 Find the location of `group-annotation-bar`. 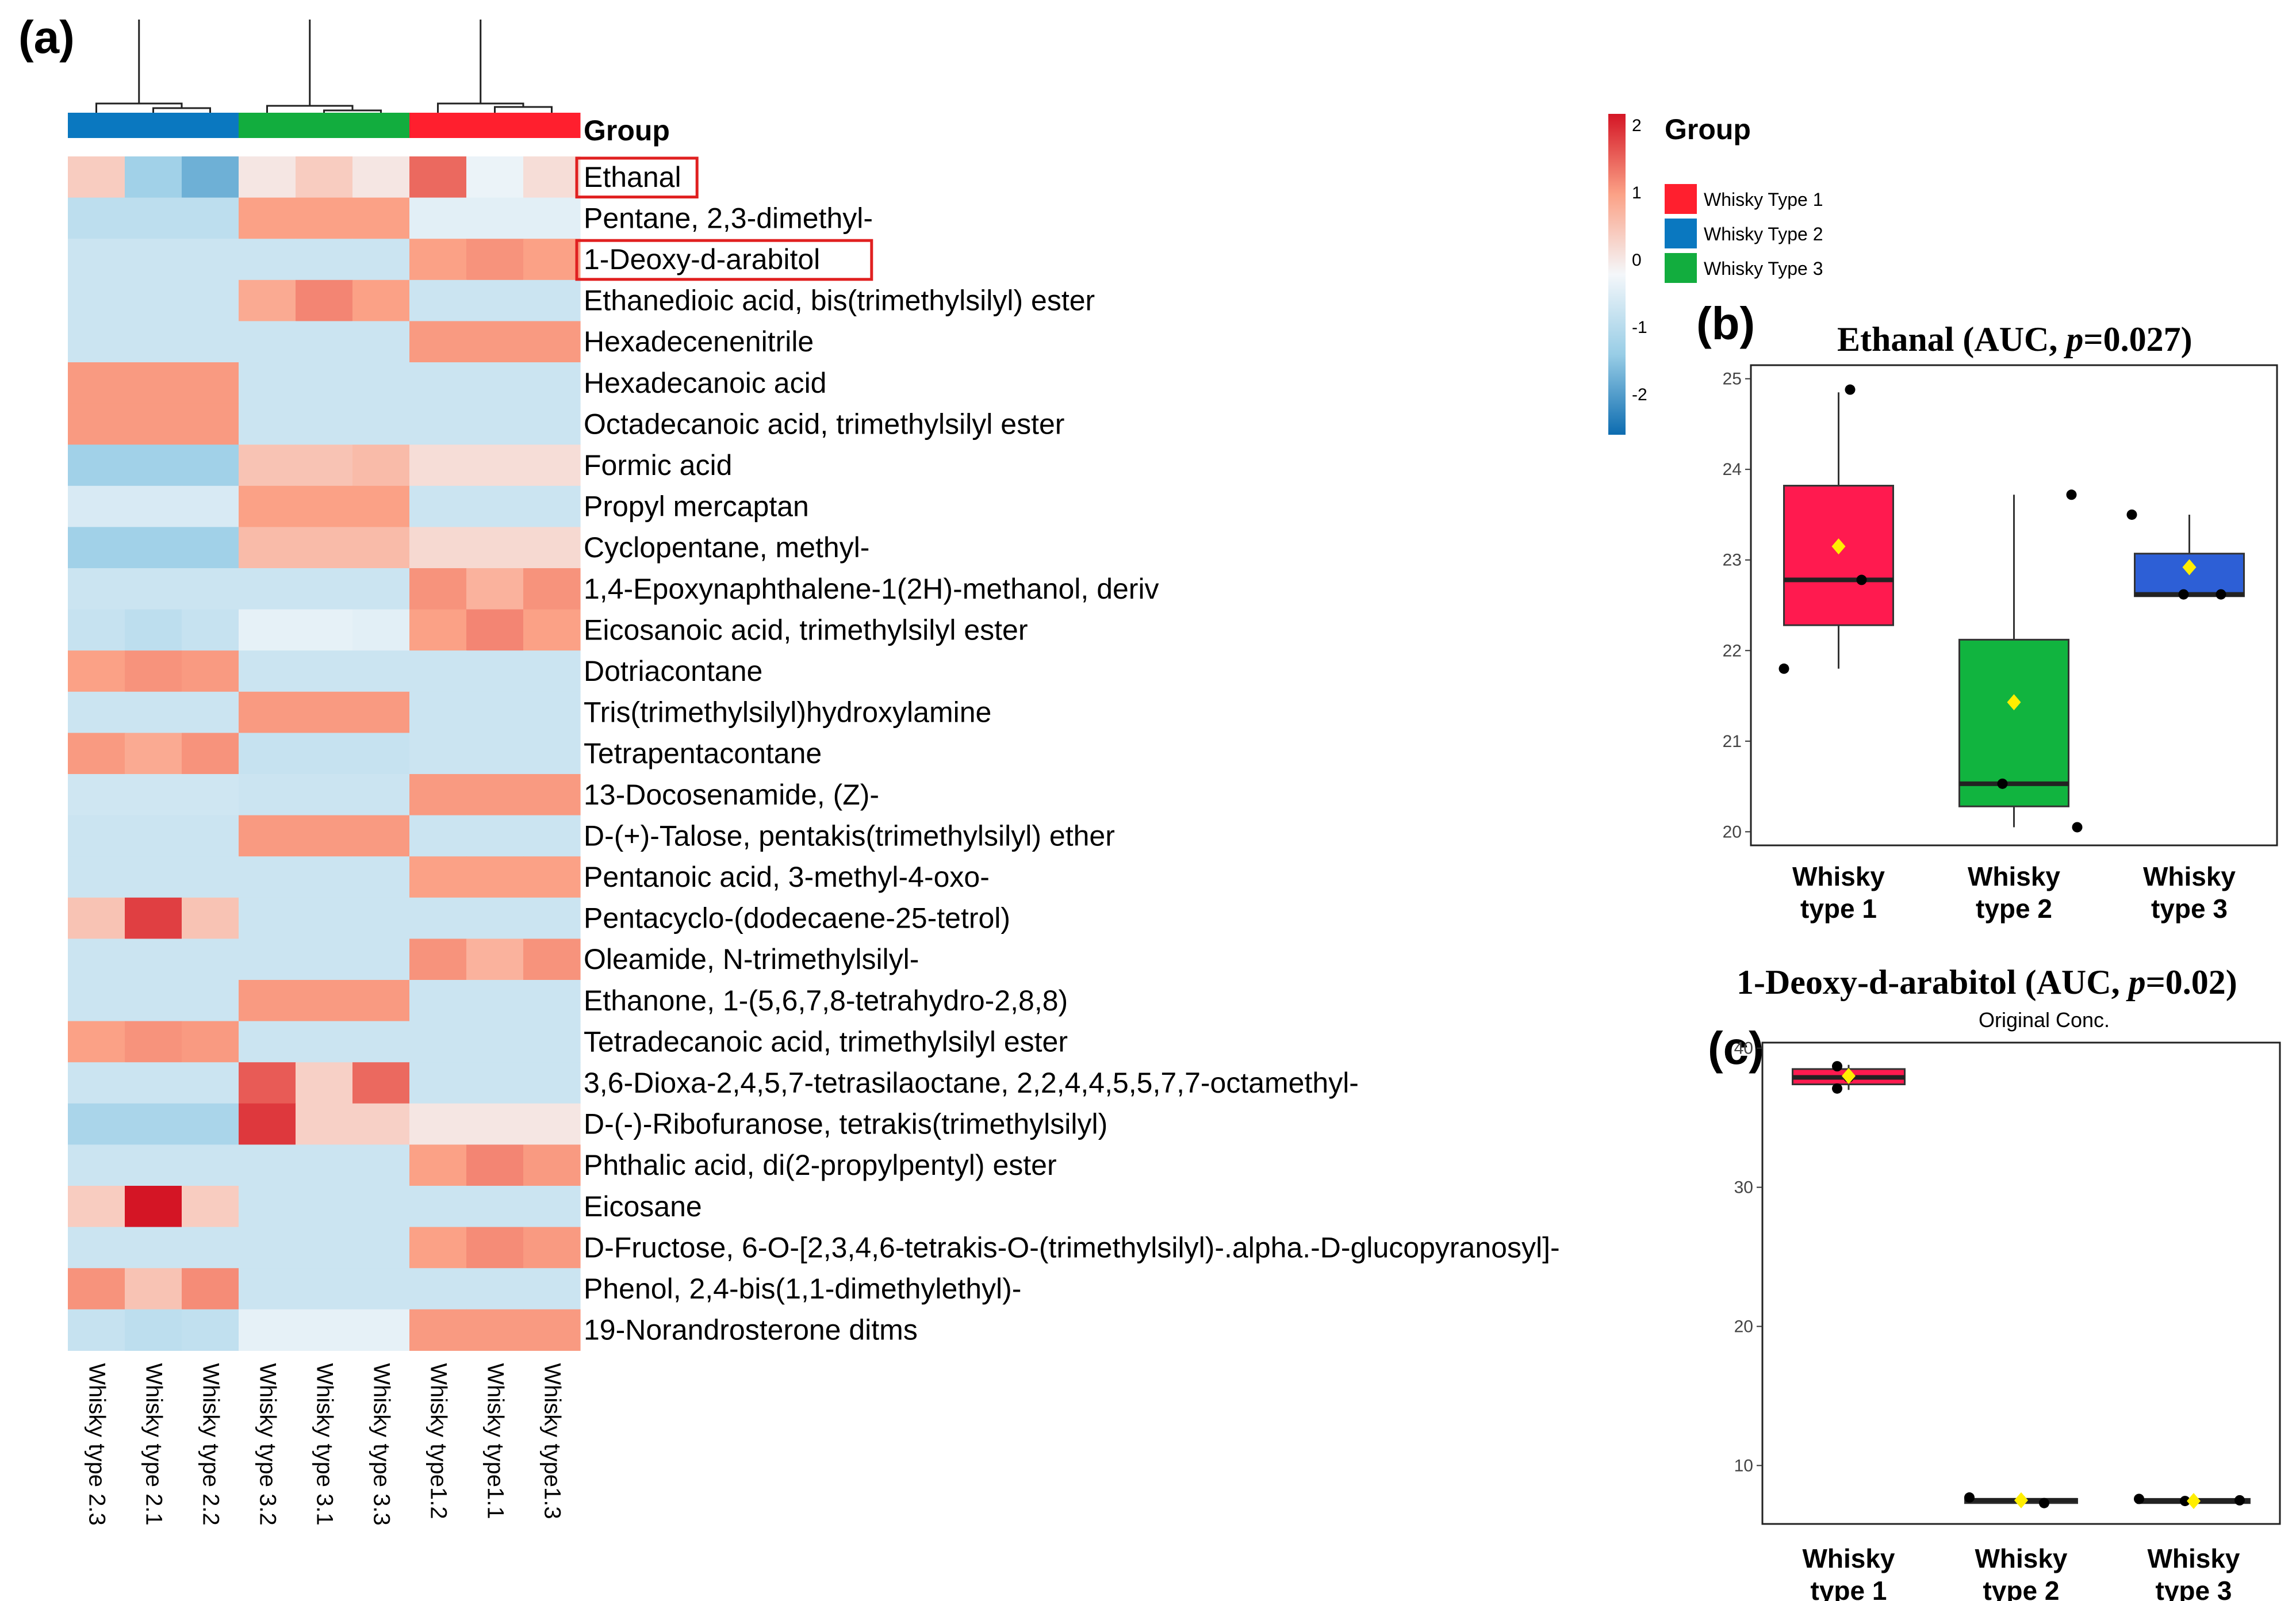

group-annotation-bar is located at coordinates (324, 125).